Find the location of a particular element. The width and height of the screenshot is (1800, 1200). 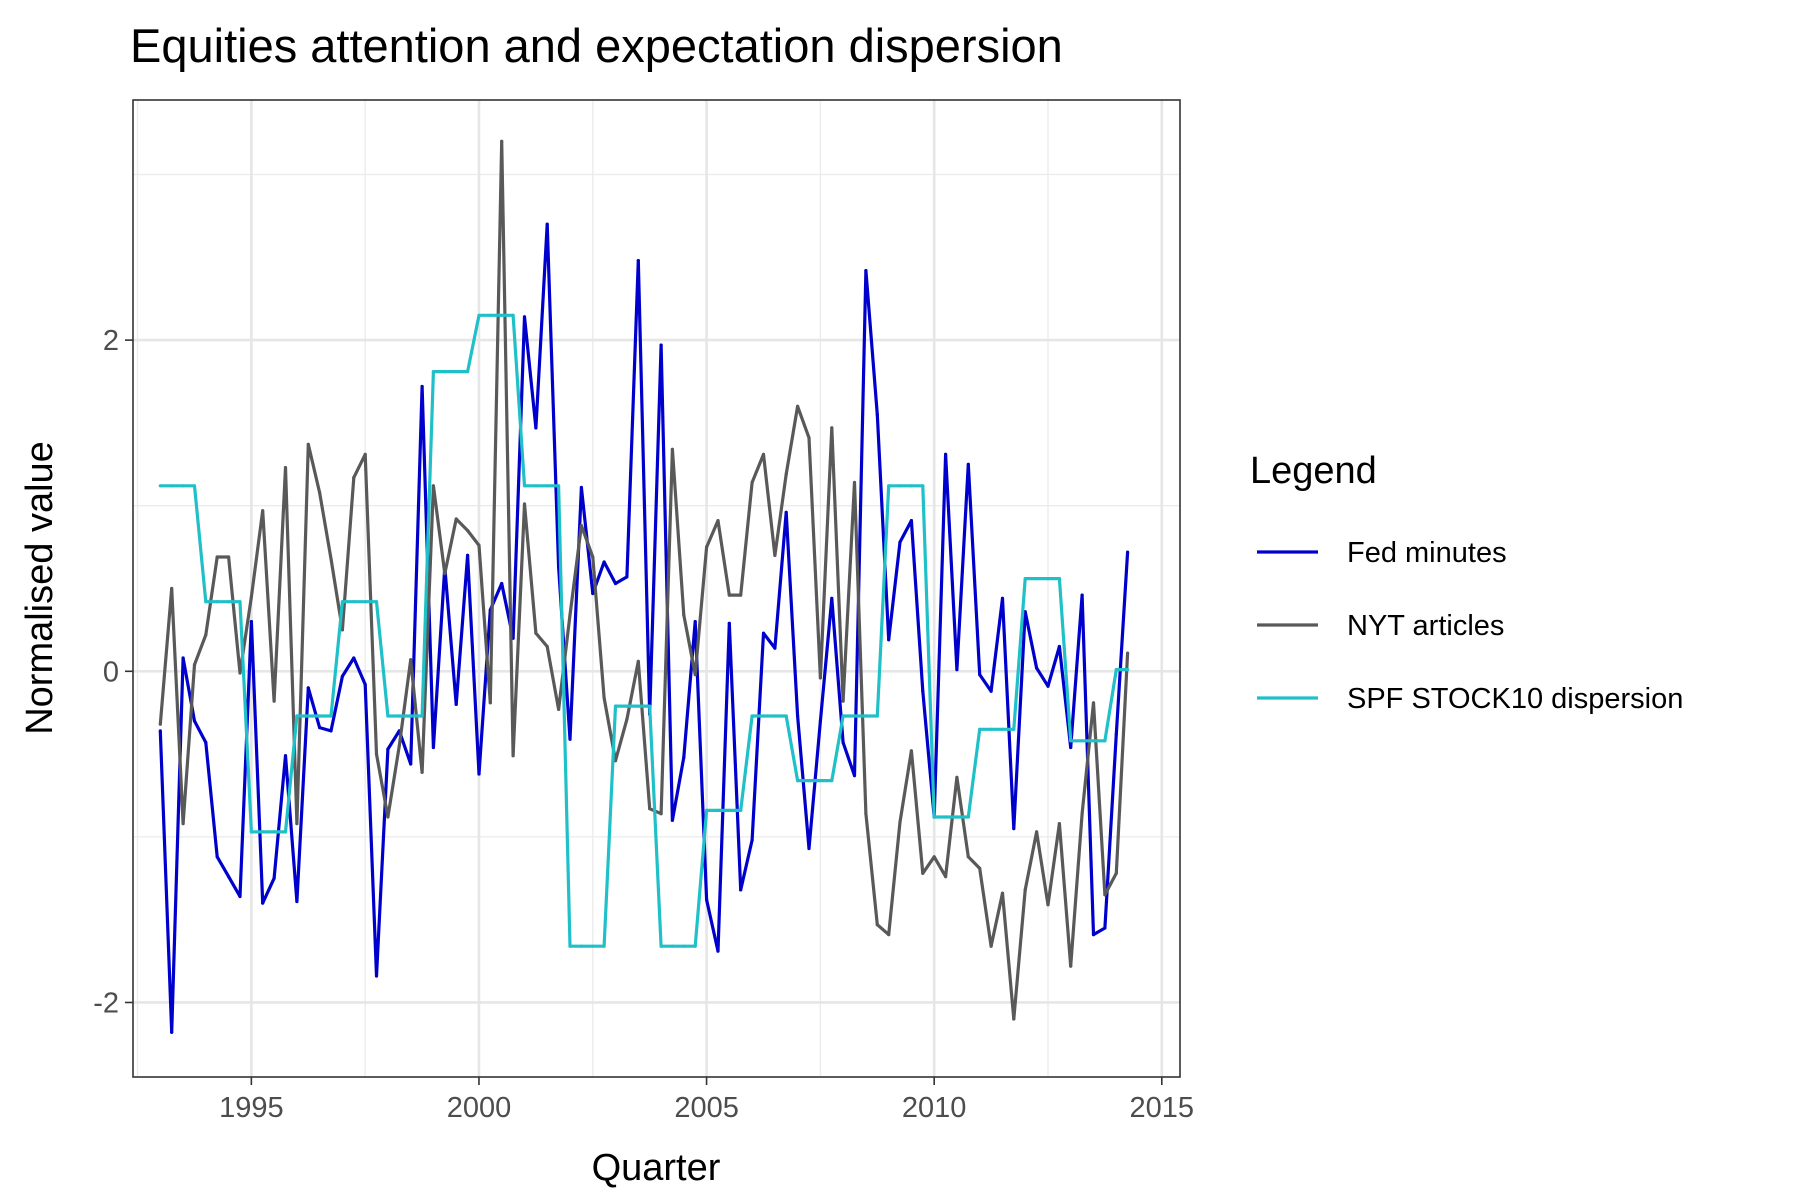

legend-label: NYT articles is located at coordinates (1425, 626).